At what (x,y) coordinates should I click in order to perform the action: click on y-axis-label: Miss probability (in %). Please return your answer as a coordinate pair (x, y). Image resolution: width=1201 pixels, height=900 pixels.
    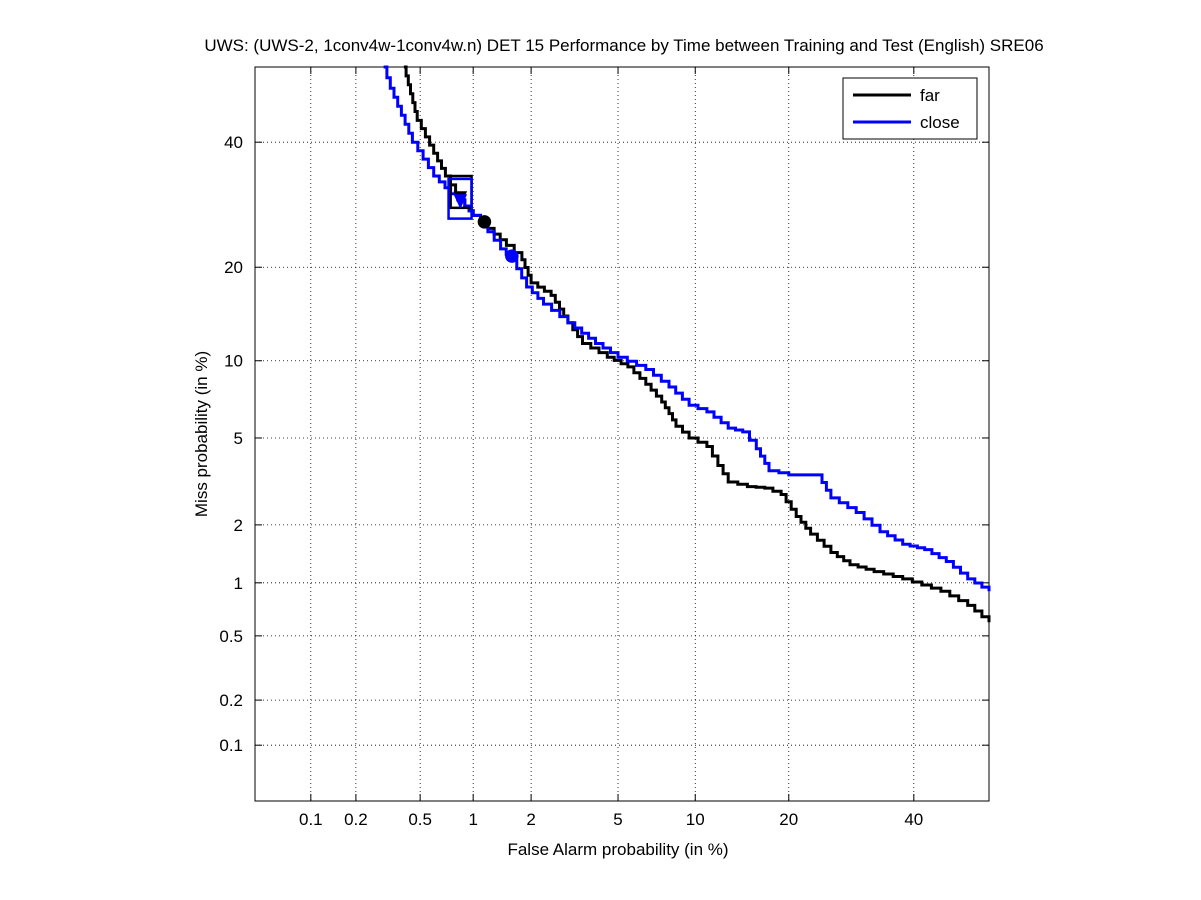
    Looking at the image, I should click on (201, 434).